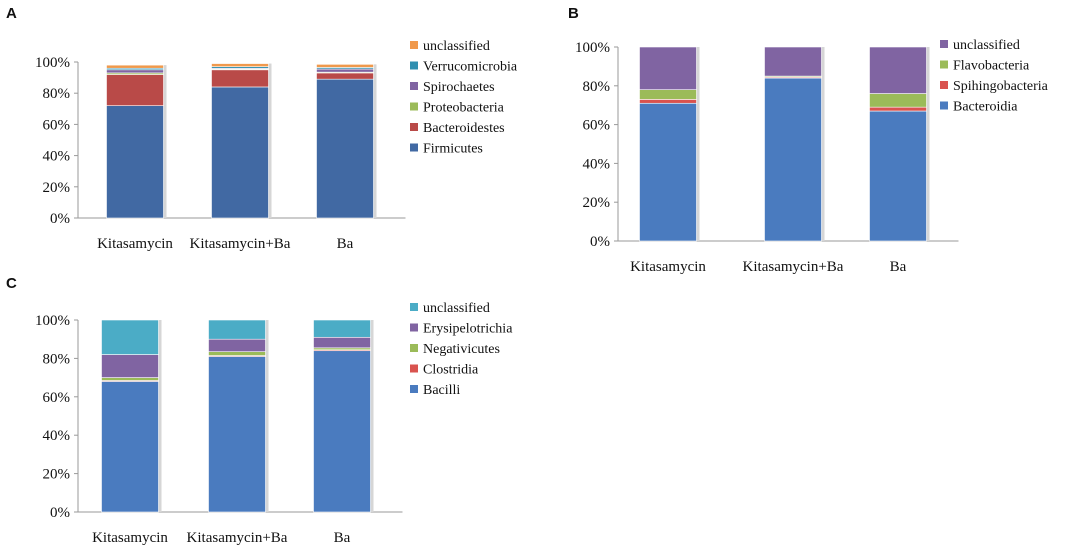 This screenshot has height=547, width=1083. Describe the element at coordinates (793, 61) in the screenshot. I see `bar-segment: unclassified: 15%` at that location.